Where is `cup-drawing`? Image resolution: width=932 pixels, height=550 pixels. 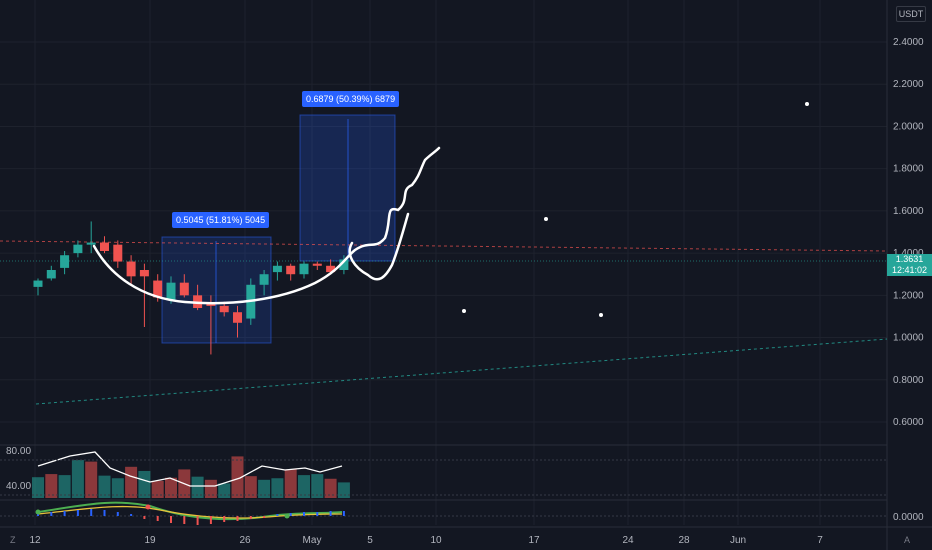
cup-drawing is located at coordinates (266, 225).